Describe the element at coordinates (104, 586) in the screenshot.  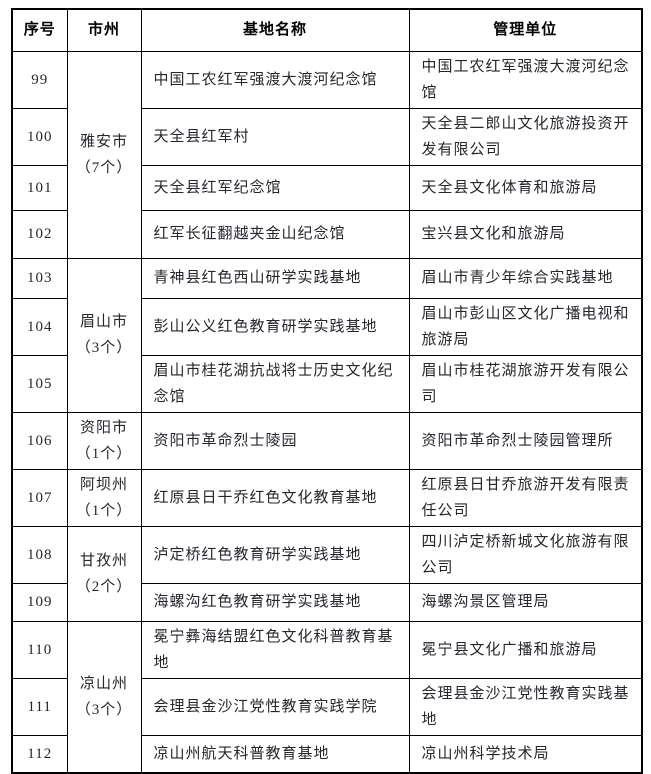
I see `city-count: （2个）` at that location.